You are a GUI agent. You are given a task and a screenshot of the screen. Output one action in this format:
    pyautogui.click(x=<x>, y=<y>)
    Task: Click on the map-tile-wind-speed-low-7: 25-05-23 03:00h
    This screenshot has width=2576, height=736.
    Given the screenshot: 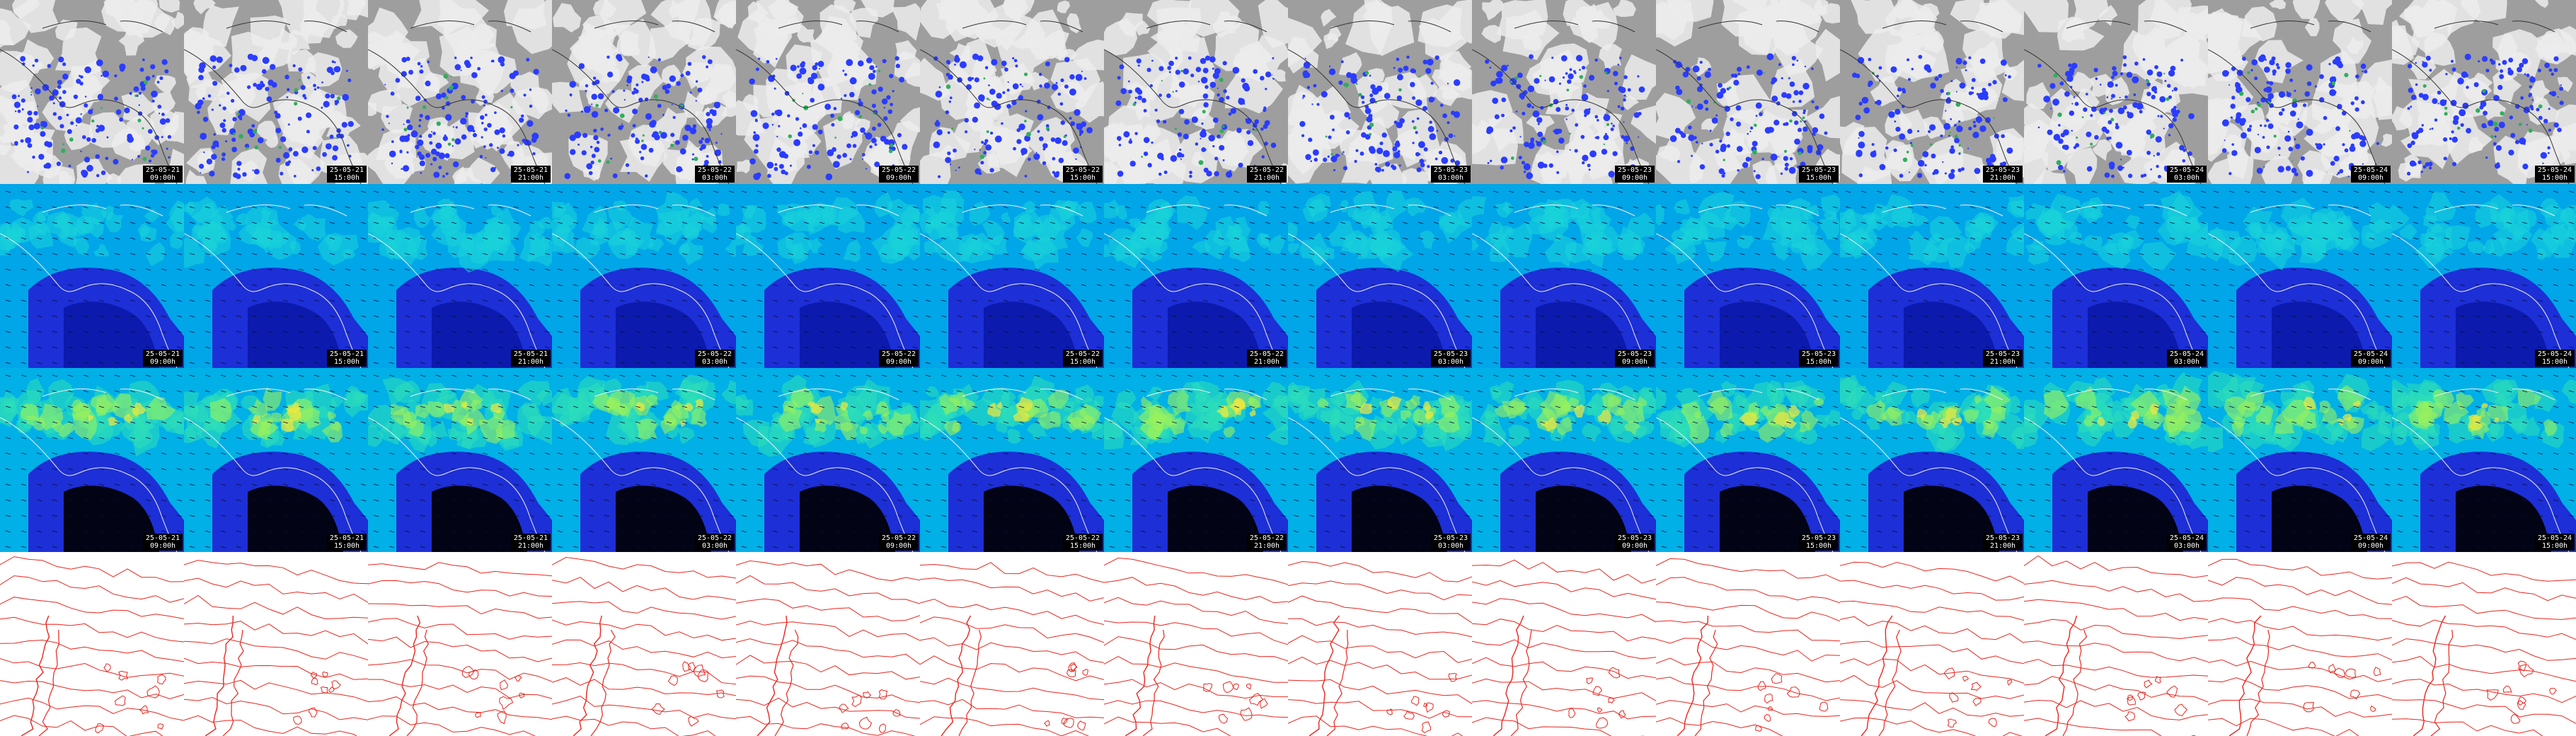 What is the action you would take?
    pyautogui.click(x=1380, y=276)
    